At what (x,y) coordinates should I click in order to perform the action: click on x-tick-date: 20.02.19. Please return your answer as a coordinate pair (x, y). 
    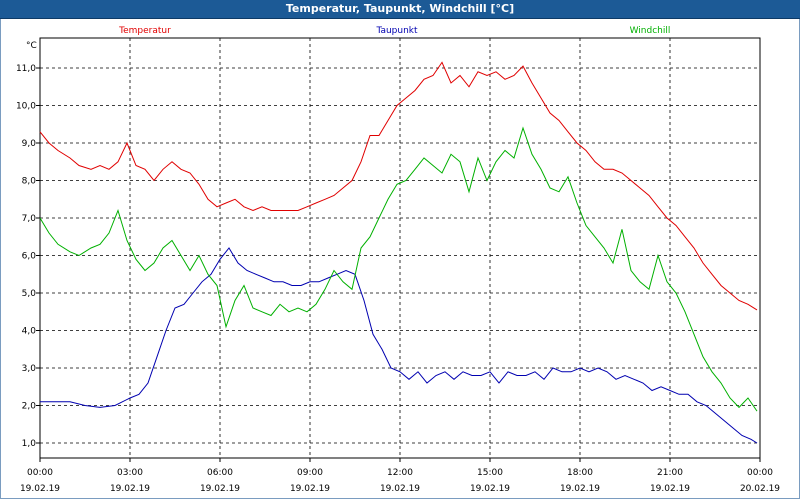
    Looking at the image, I should click on (760, 489).